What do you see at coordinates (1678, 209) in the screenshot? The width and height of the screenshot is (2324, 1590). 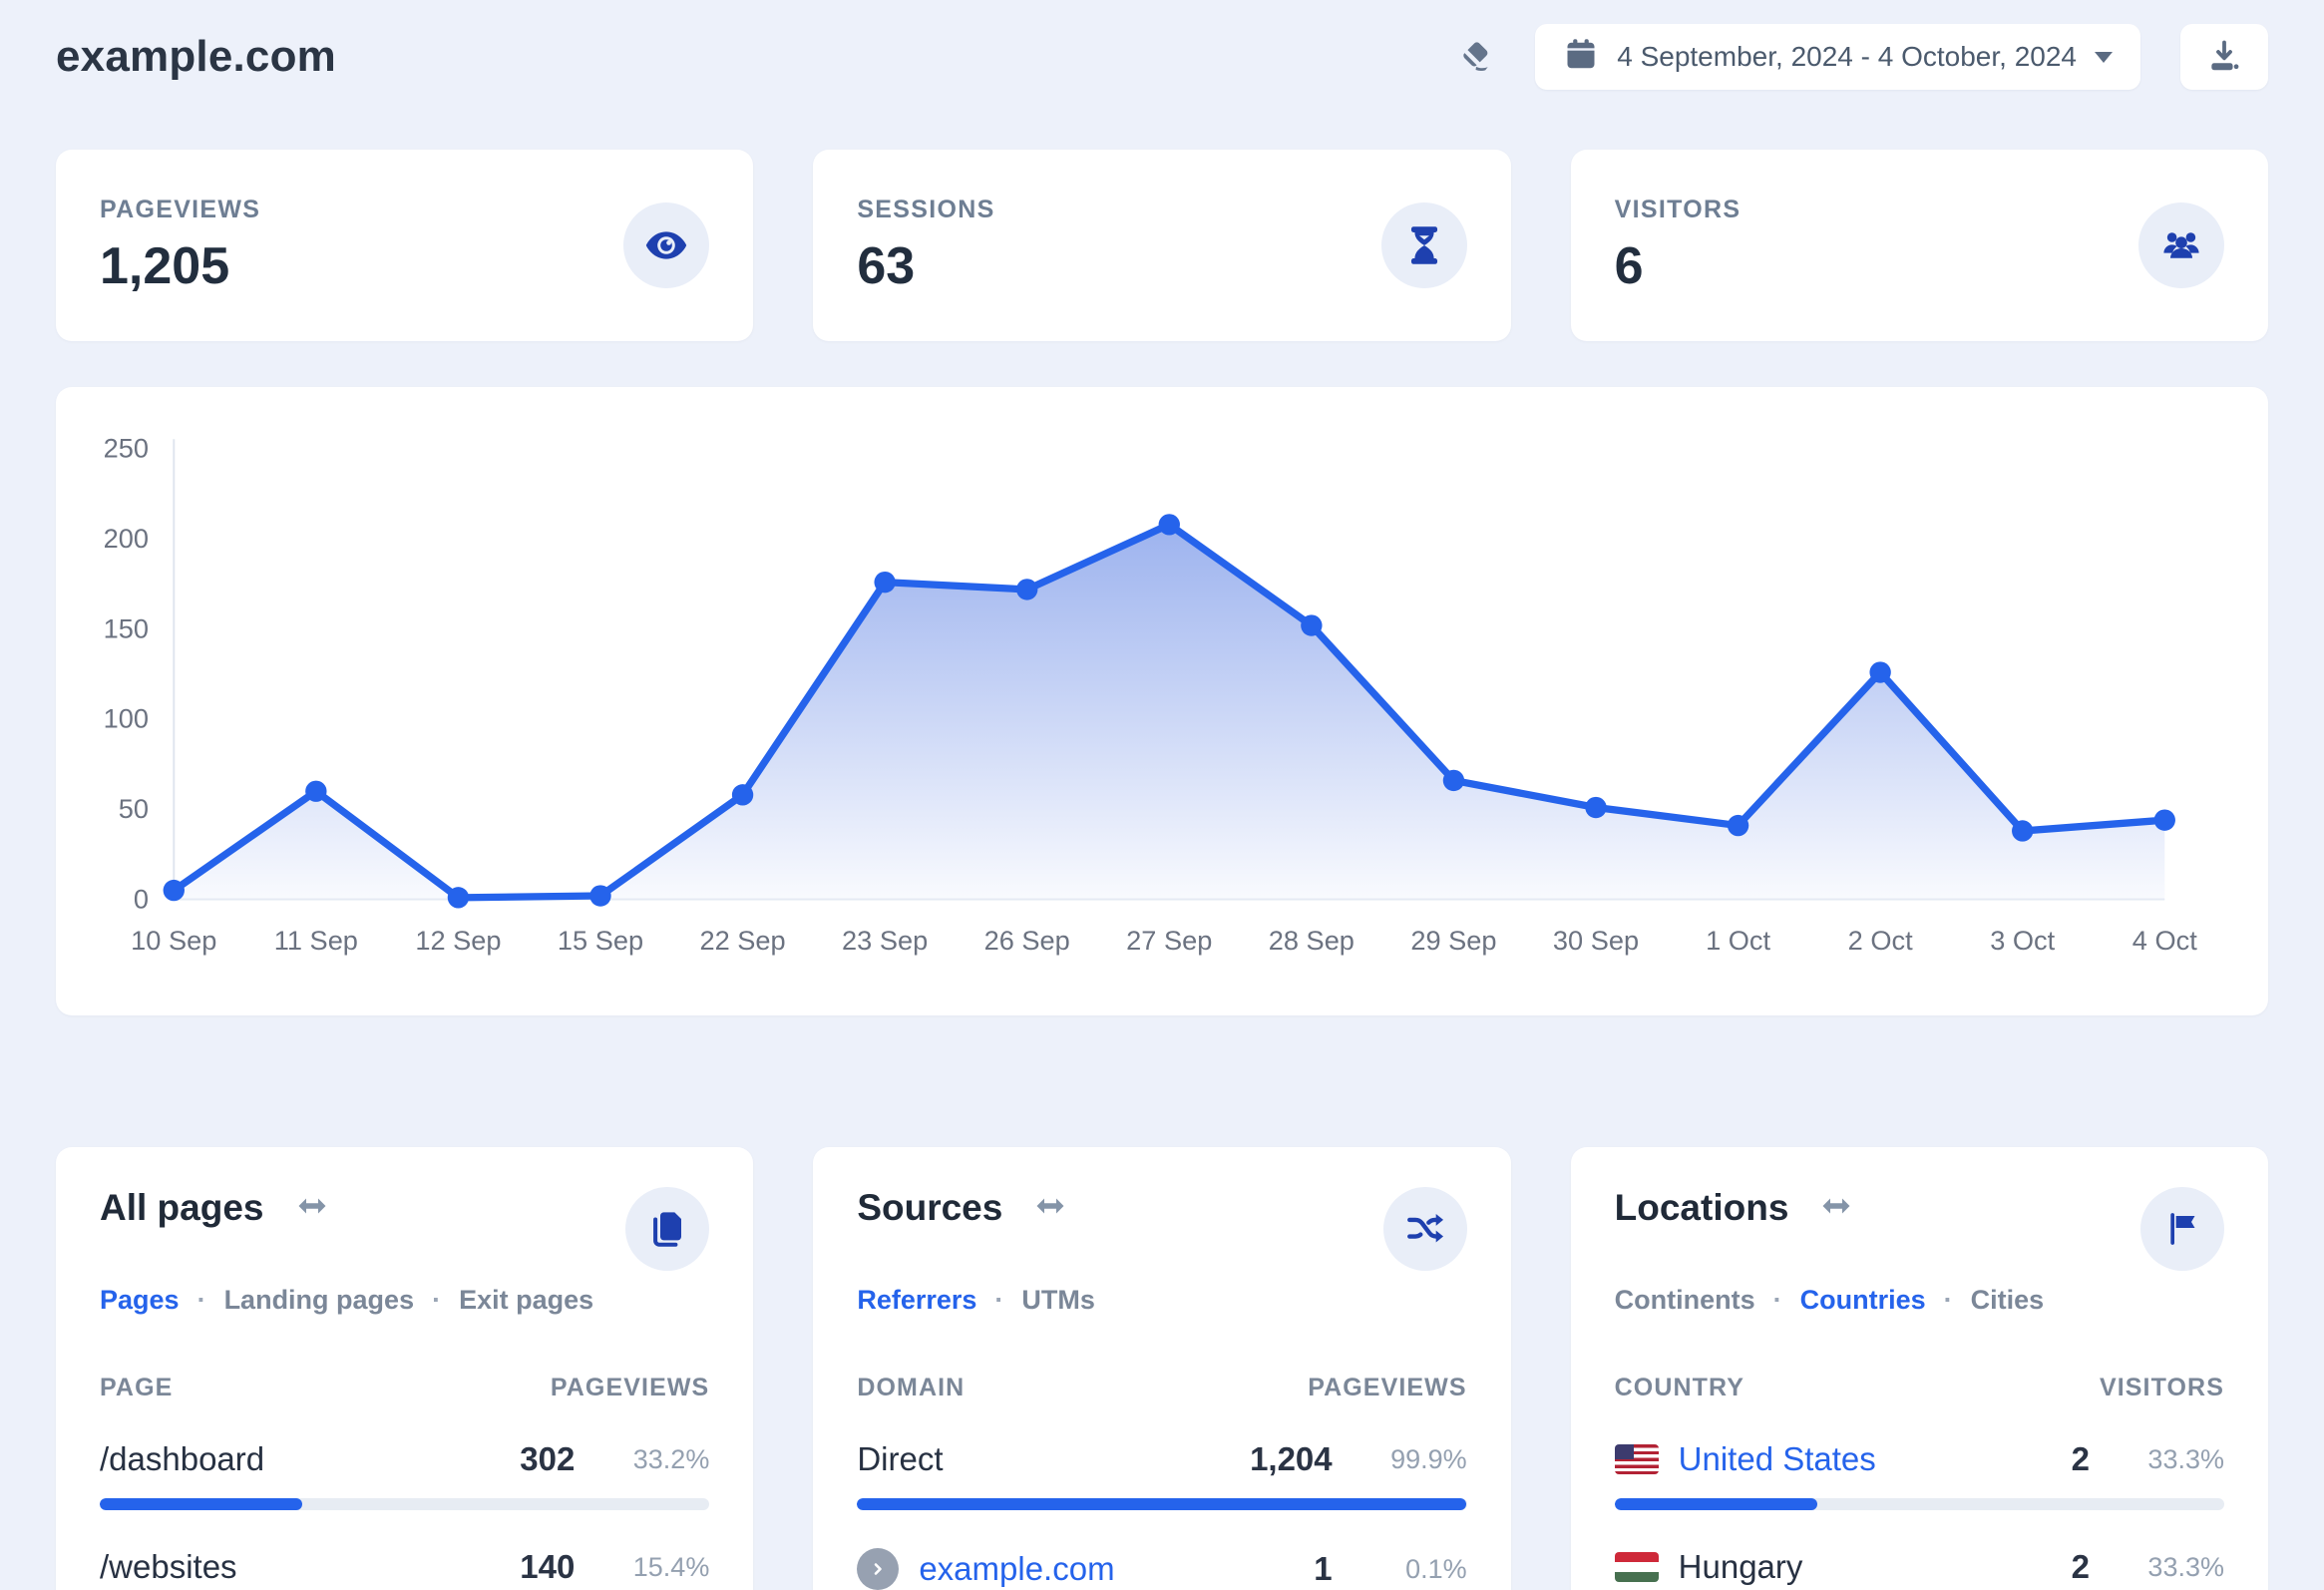 I see `stat-label: VISITORS` at bounding box center [1678, 209].